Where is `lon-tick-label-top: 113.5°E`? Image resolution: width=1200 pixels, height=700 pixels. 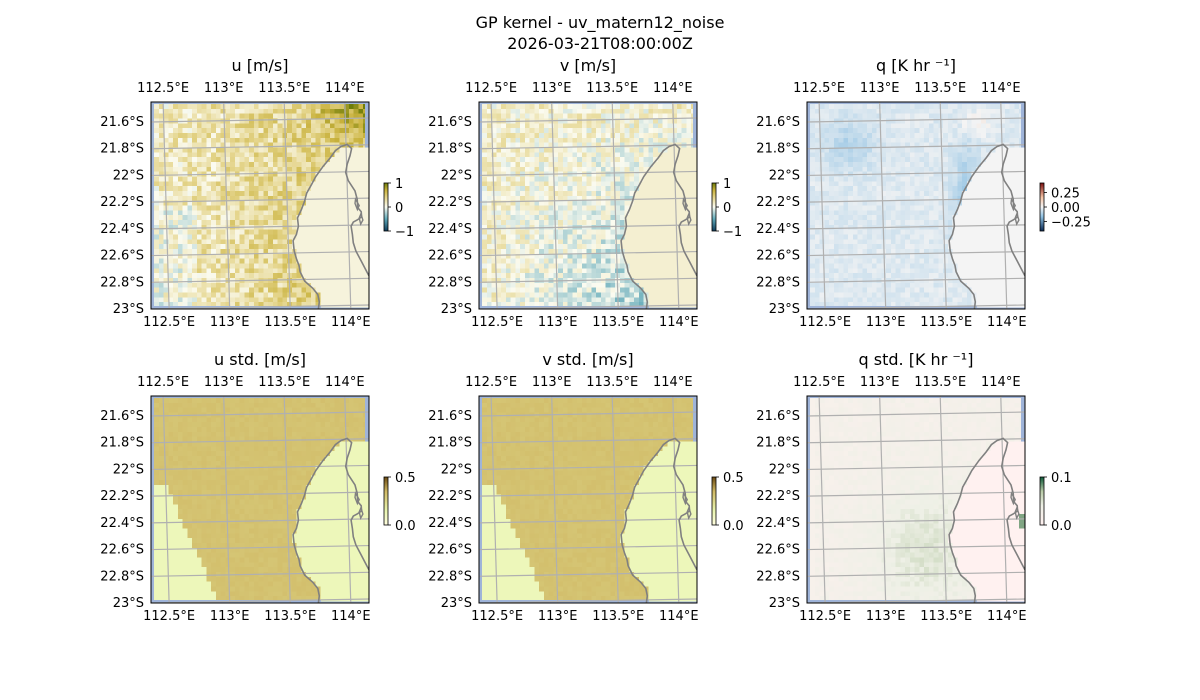 lon-tick-label-top: 113.5°E is located at coordinates (284, 88).